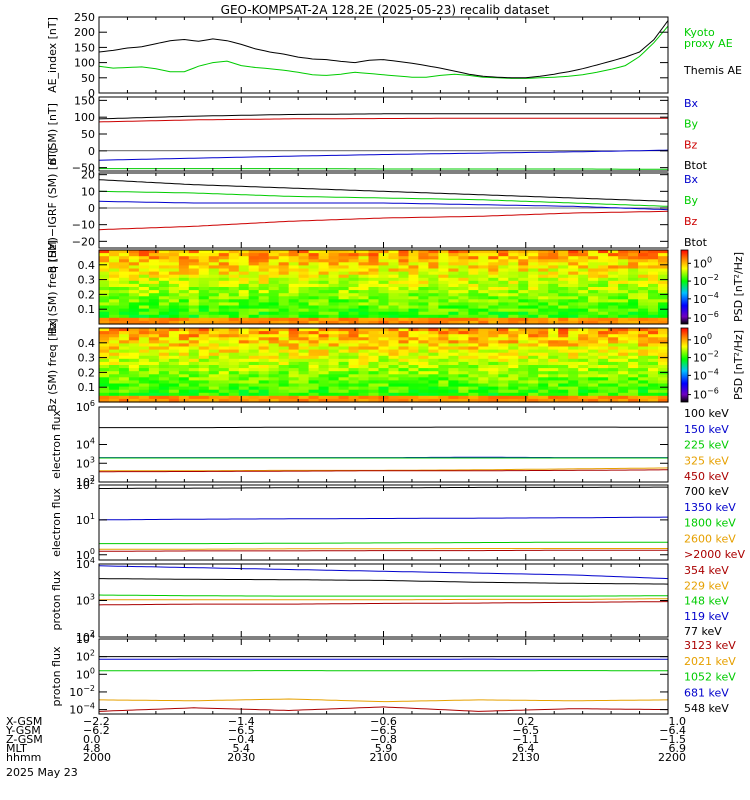 The width and height of the screenshot is (750, 800). What do you see at coordinates (85, 462) in the screenshot?
I see `y-tick-label: 10³` at bounding box center [85, 462].